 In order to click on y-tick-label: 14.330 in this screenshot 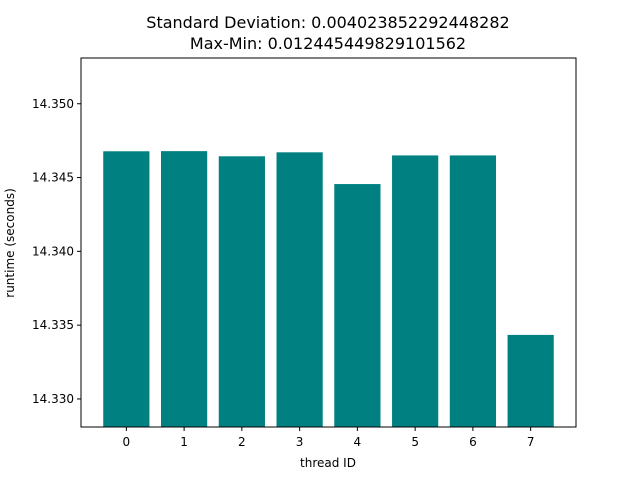, I will do `click(53, 399)`.